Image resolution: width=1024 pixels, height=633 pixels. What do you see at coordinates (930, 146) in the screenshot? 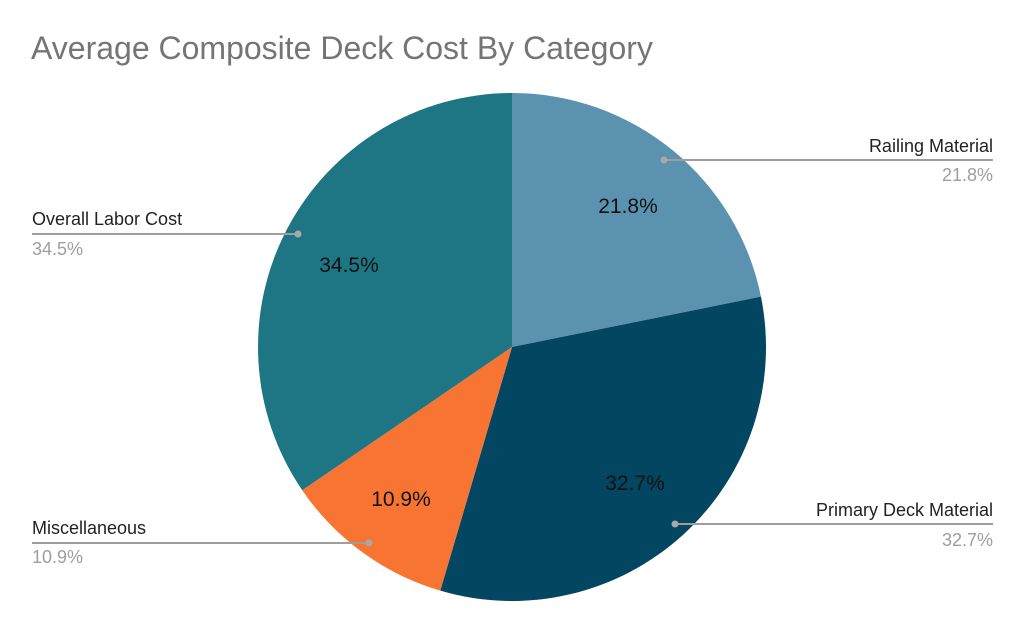
I see `callout-label-railing: Railing Material` at bounding box center [930, 146].